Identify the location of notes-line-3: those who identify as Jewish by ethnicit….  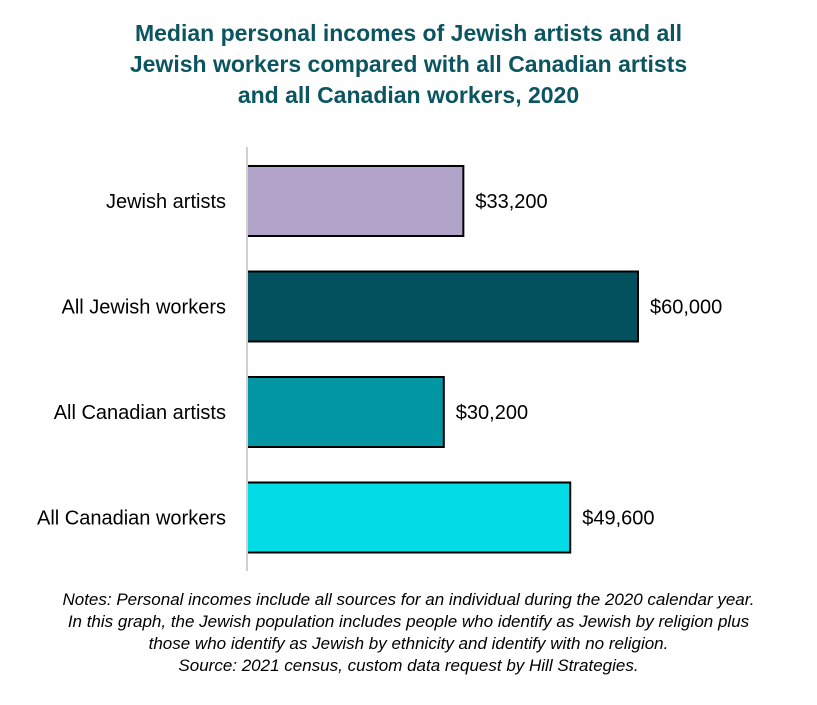
(408, 643).